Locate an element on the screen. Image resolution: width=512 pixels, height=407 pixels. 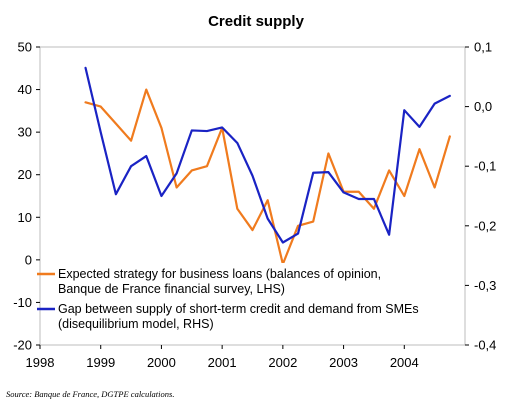
left-tick-label: 40 is located at coordinates (25, 89).